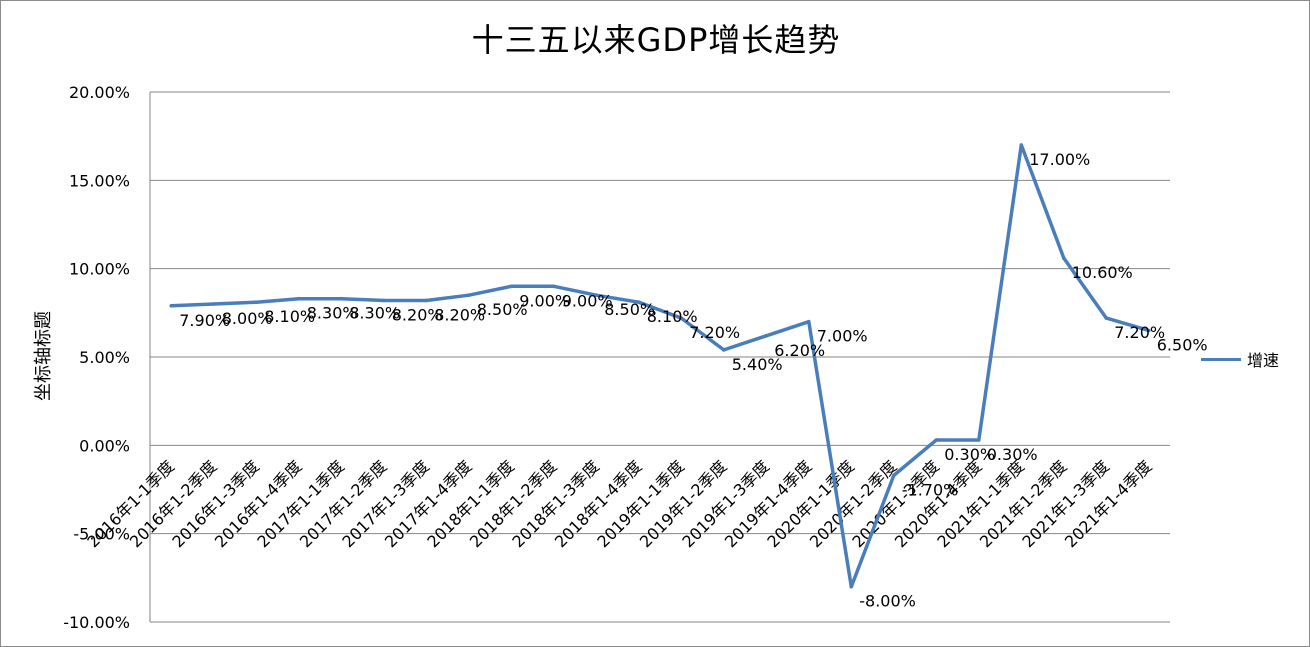  I want to click on data-label: 17.00%, so click(1059, 159).